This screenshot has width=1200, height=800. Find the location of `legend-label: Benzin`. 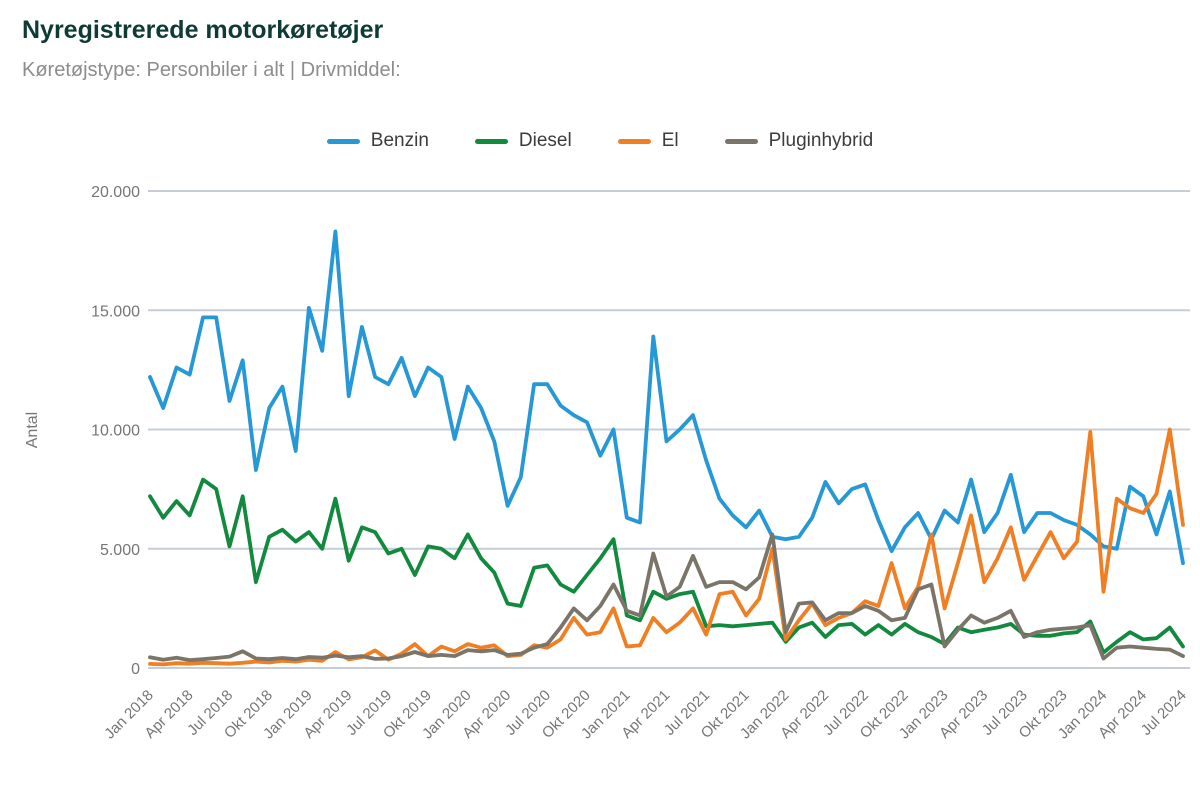

legend-label: Benzin is located at coordinates (399, 140).